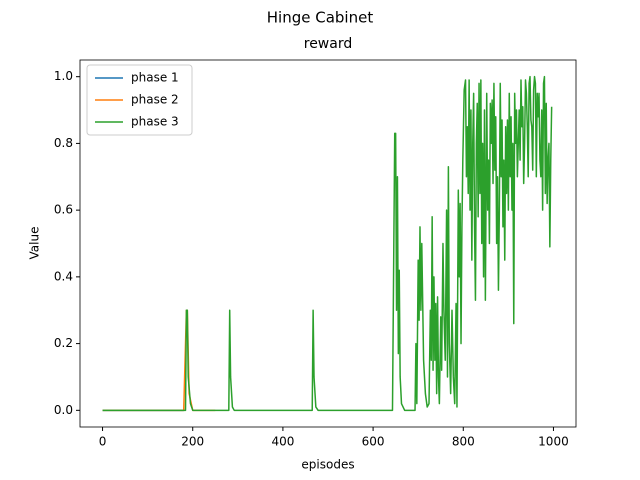  What do you see at coordinates (327, 465) in the screenshot?
I see `x-axis-label: episodes` at bounding box center [327, 465].